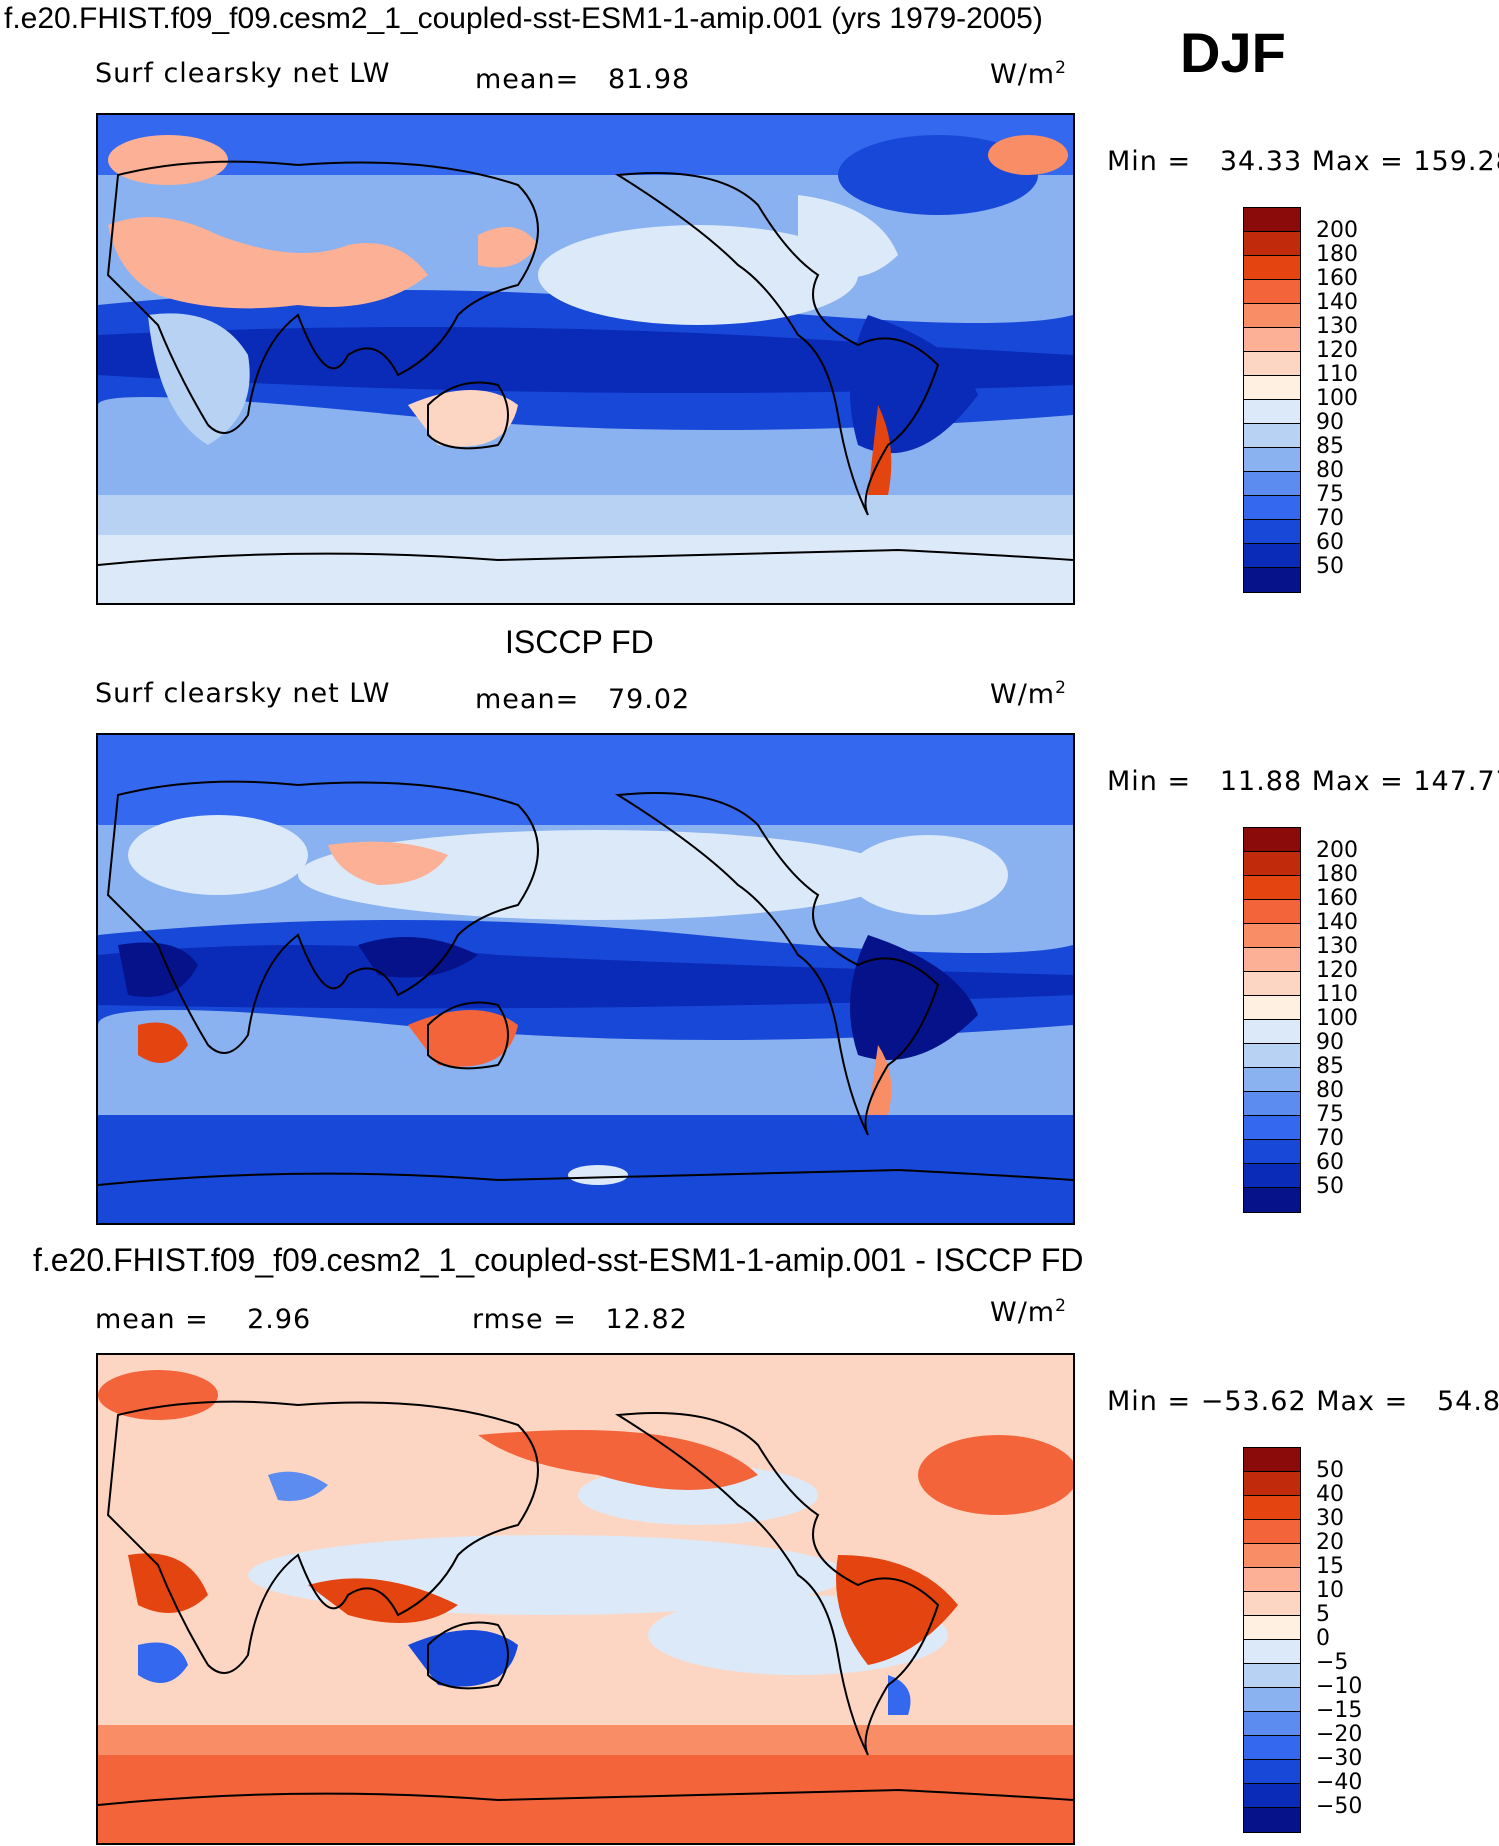 The image size is (1499, 1846). I want to click on colorbar-label: 110, so click(1337, 374).